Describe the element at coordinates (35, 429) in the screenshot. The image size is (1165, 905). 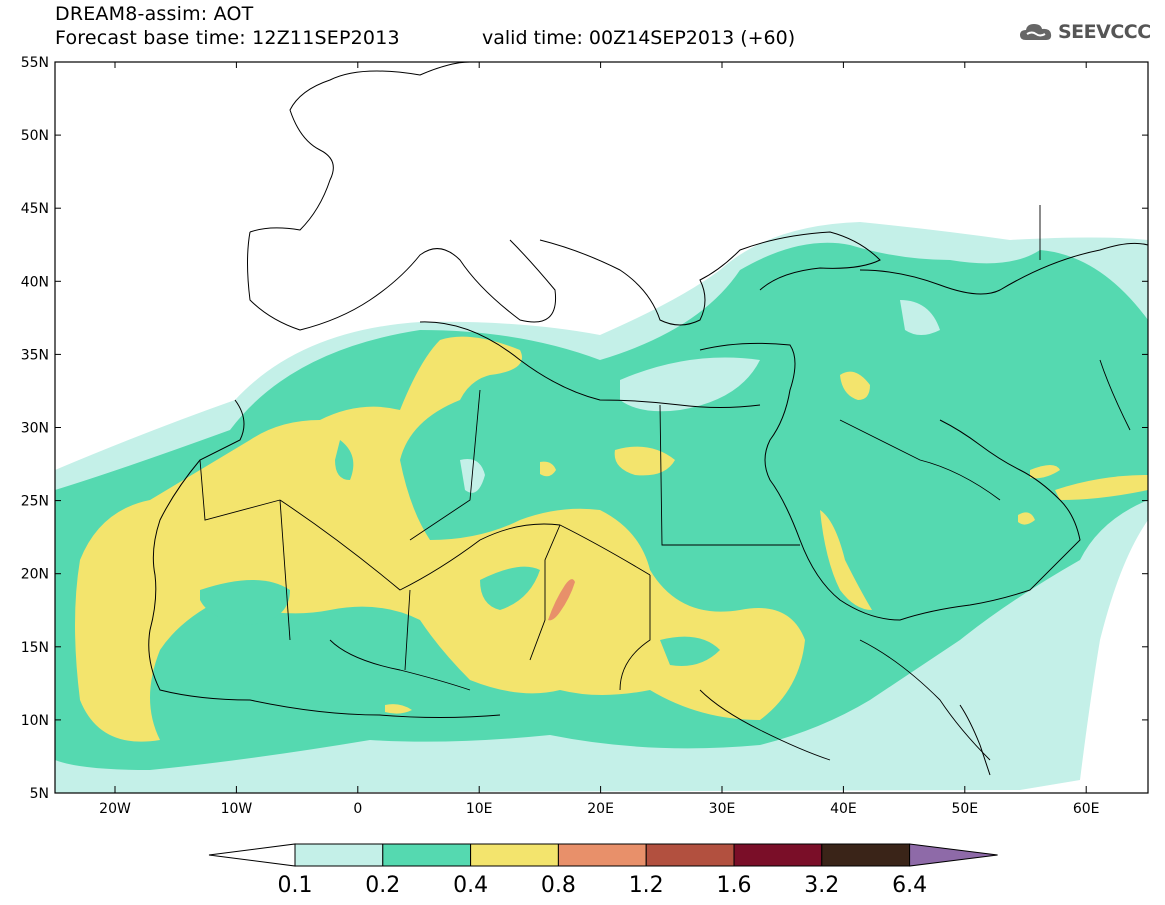
I see `lat-label: 30N` at that location.